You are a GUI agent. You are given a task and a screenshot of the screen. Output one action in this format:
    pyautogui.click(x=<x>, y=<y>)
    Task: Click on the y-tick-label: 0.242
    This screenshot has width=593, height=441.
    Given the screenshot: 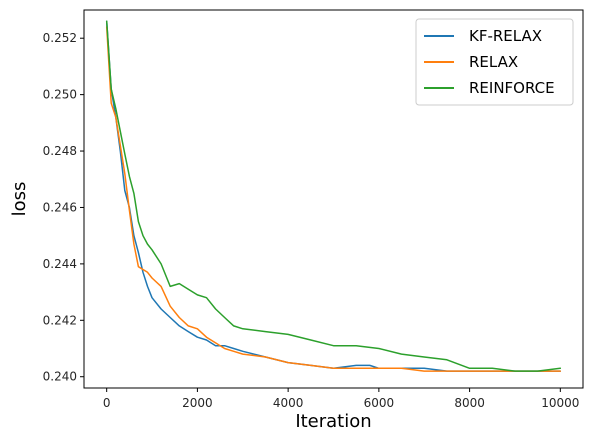 What is the action you would take?
    pyautogui.click(x=60, y=320)
    